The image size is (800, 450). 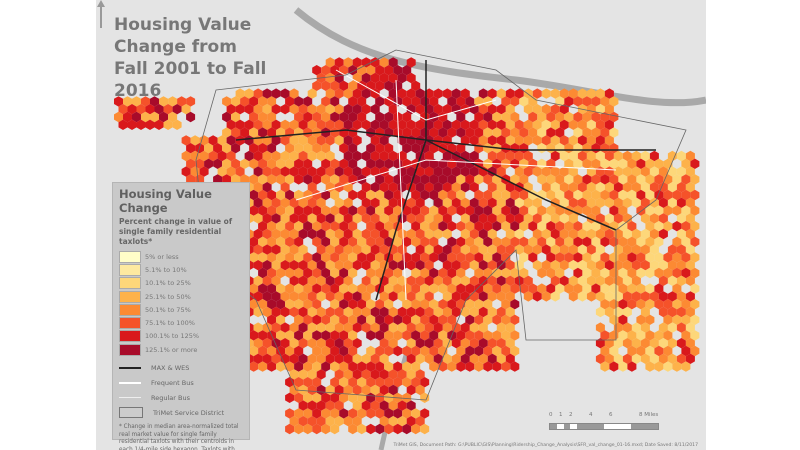 I want to click on legend-class-label: 75.1% to 100%, so click(x=170, y=323).